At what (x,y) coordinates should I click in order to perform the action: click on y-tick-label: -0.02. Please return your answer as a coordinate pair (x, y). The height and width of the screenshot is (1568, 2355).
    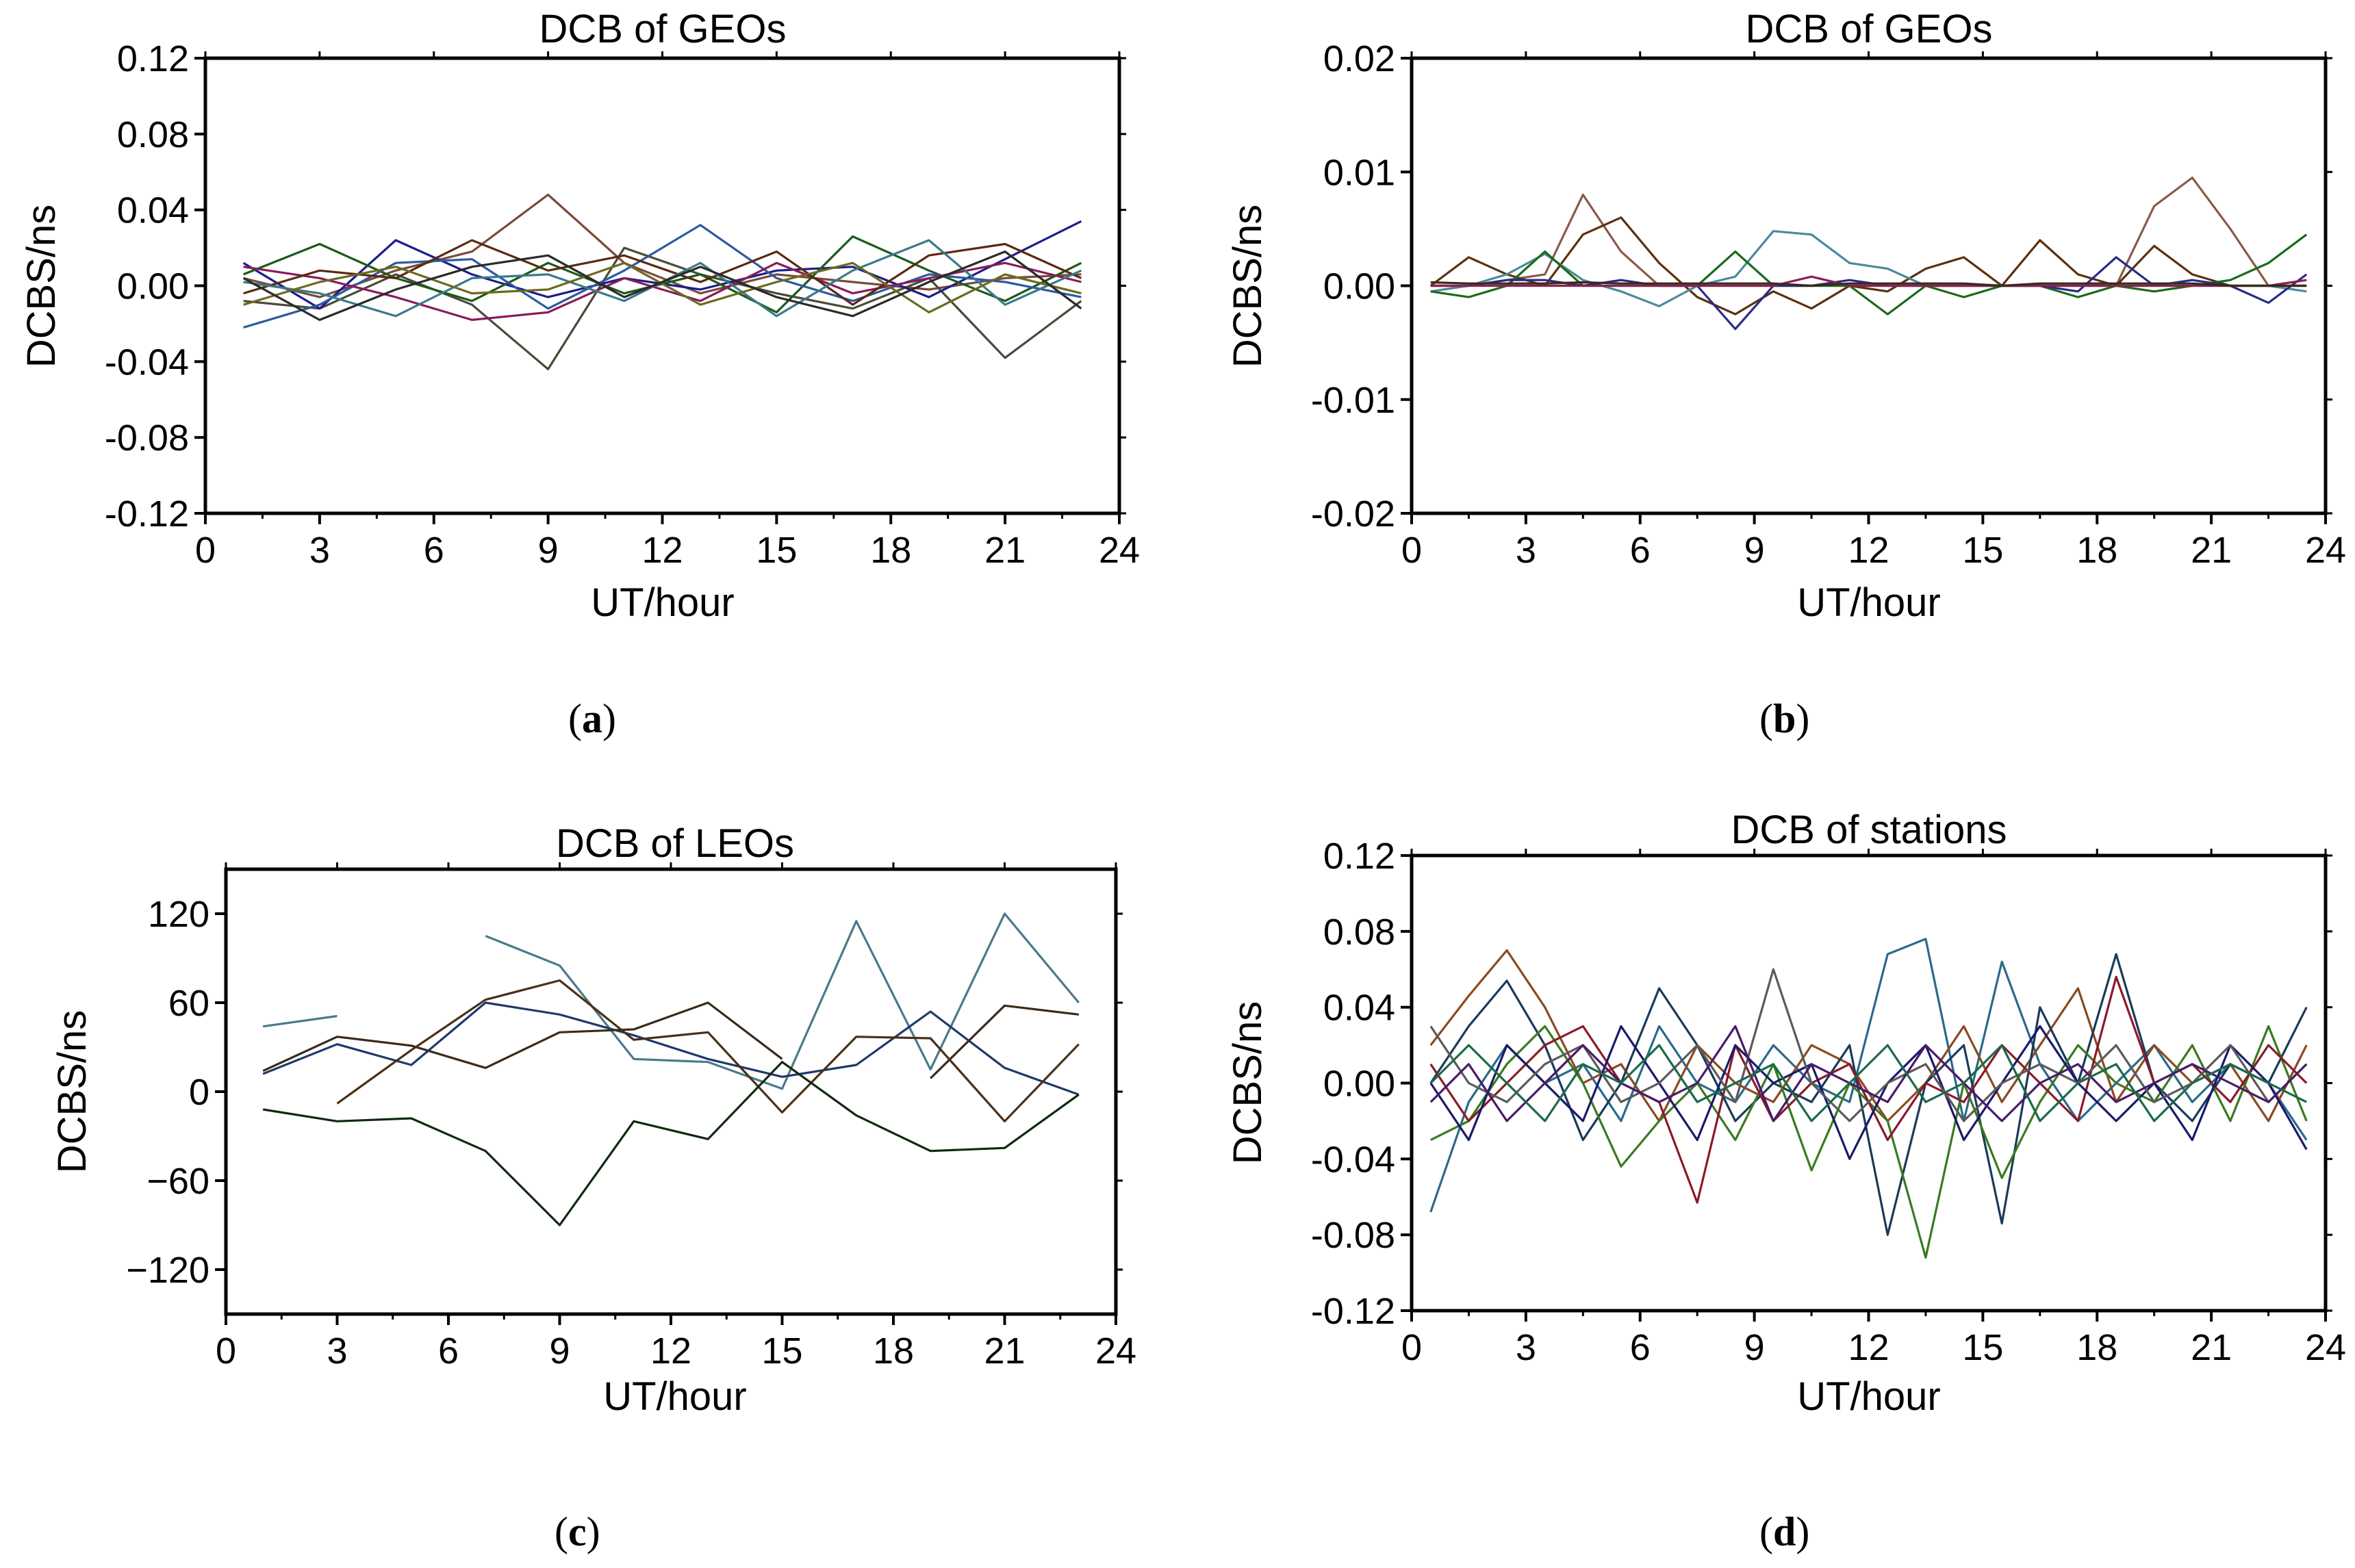
    Looking at the image, I should click on (1353, 514).